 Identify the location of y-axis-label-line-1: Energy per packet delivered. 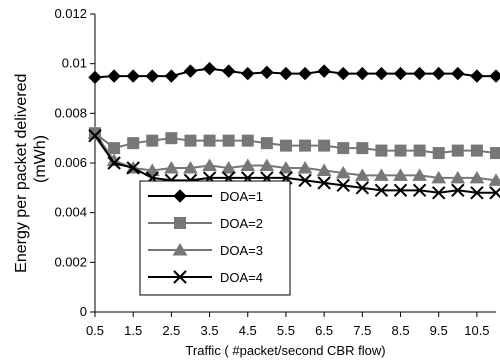
(21, 173).